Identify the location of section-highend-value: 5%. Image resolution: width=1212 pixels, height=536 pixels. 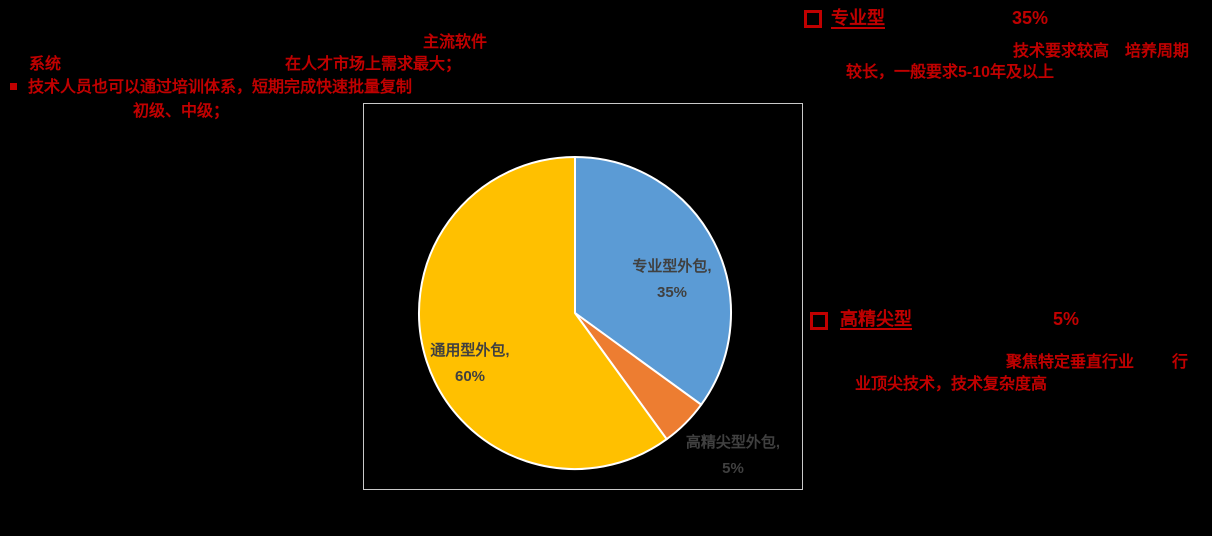
(1066, 319).